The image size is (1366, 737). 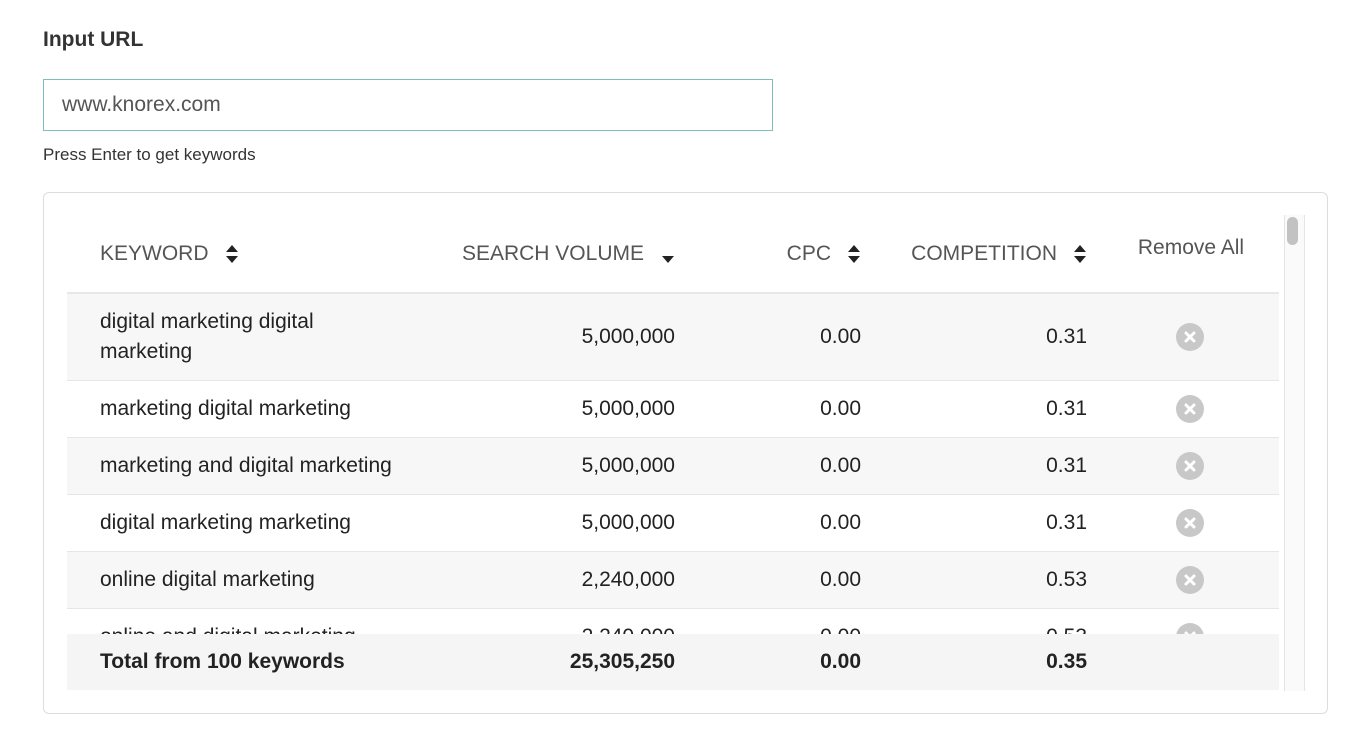 What do you see at coordinates (225, 522) in the screenshot?
I see `table-cell: digital marketing marketing` at bounding box center [225, 522].